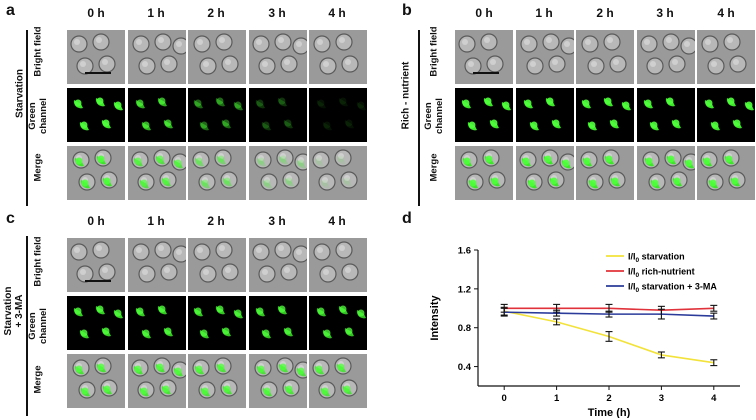  What do you see at coordinates (464, 289) in the screenshot?
I see `y-tick-label: 1.2` at bounding box center [464, 289].